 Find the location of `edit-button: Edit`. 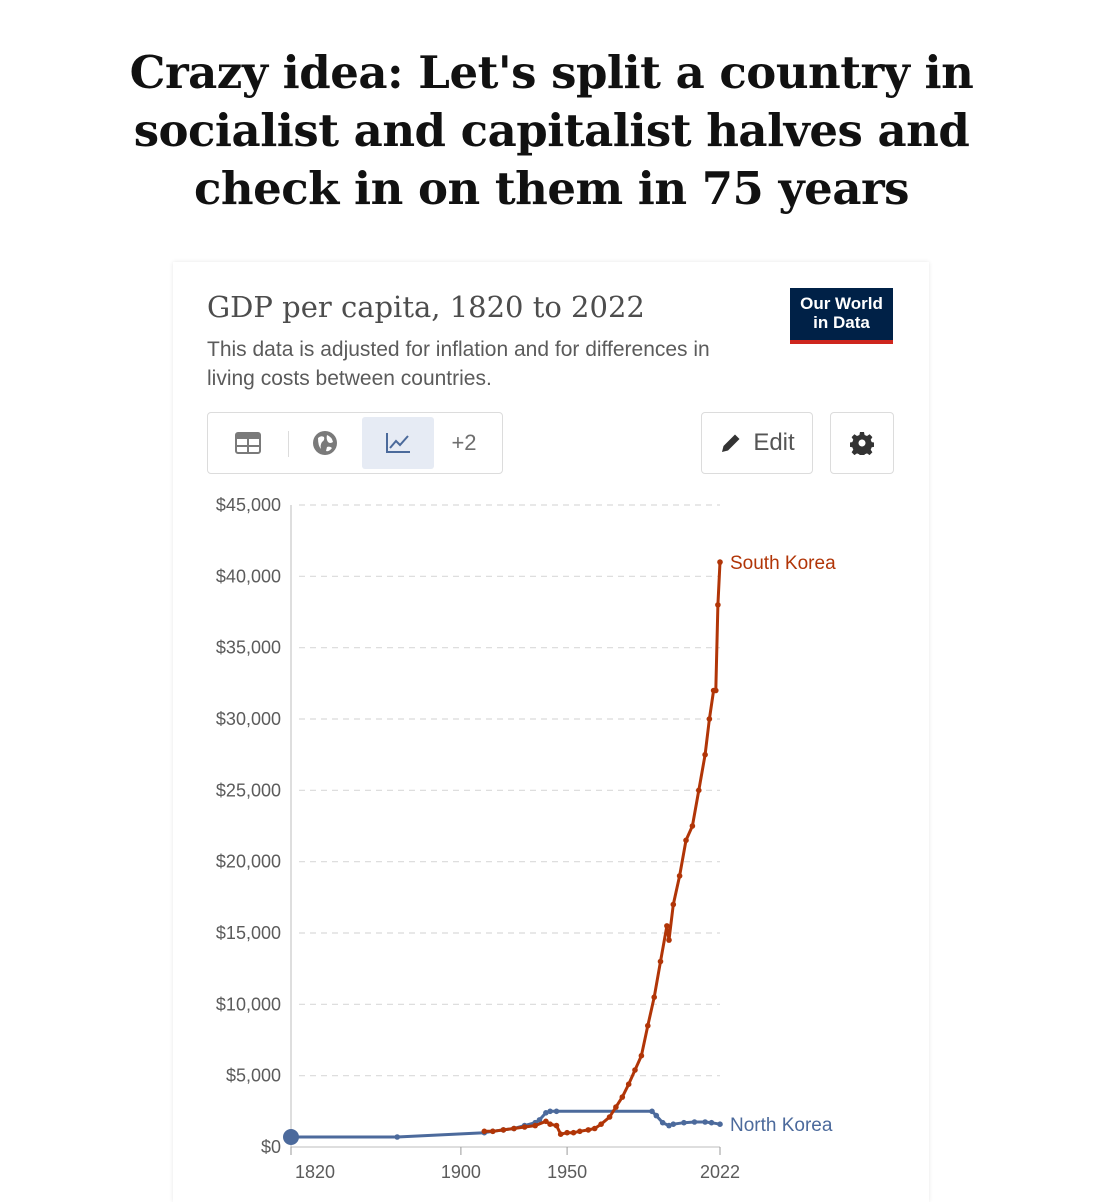

edit-button: Edit is located at coordinates (757, 443).